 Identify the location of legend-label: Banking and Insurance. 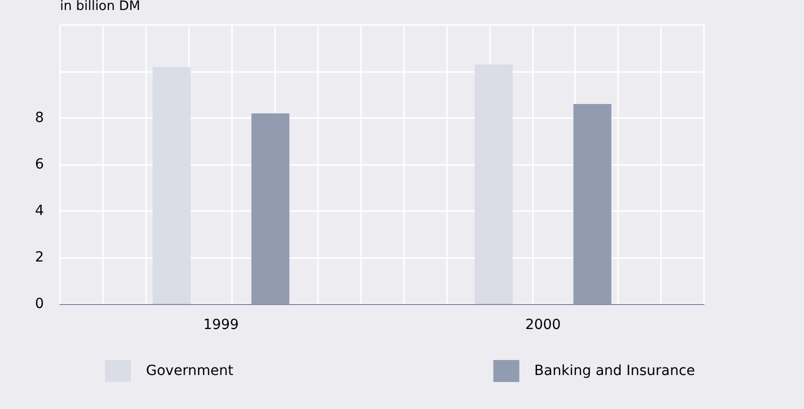
(615, 371).